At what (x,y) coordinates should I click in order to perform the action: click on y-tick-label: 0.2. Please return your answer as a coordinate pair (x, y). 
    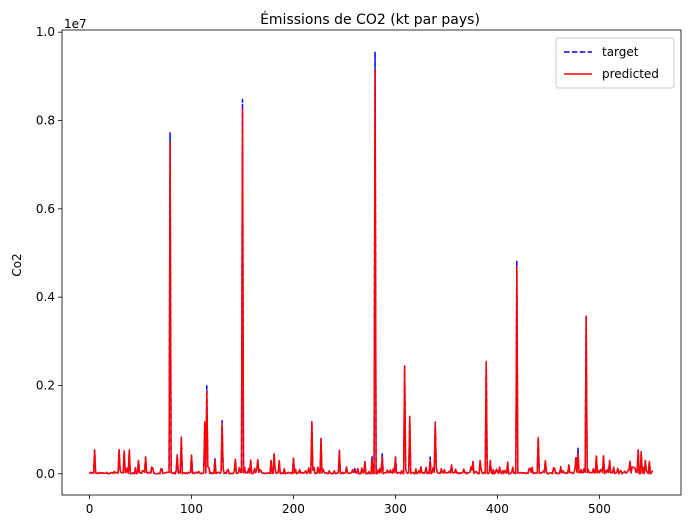
    Looking at the image, I should click on (45, 385).